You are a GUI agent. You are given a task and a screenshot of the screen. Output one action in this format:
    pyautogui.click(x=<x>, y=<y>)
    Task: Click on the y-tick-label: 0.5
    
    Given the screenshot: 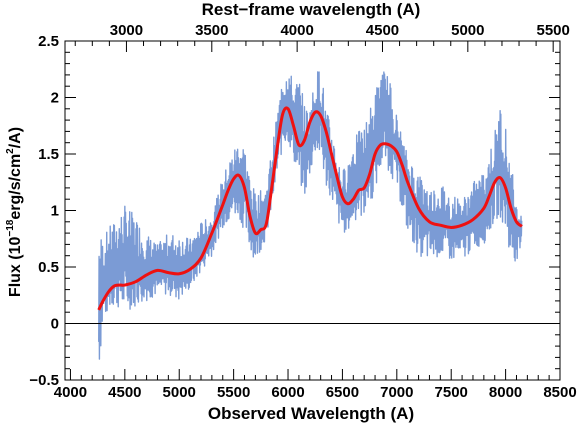 What is the action you would take?
    pyautogui.click(x=48, y=267)
    